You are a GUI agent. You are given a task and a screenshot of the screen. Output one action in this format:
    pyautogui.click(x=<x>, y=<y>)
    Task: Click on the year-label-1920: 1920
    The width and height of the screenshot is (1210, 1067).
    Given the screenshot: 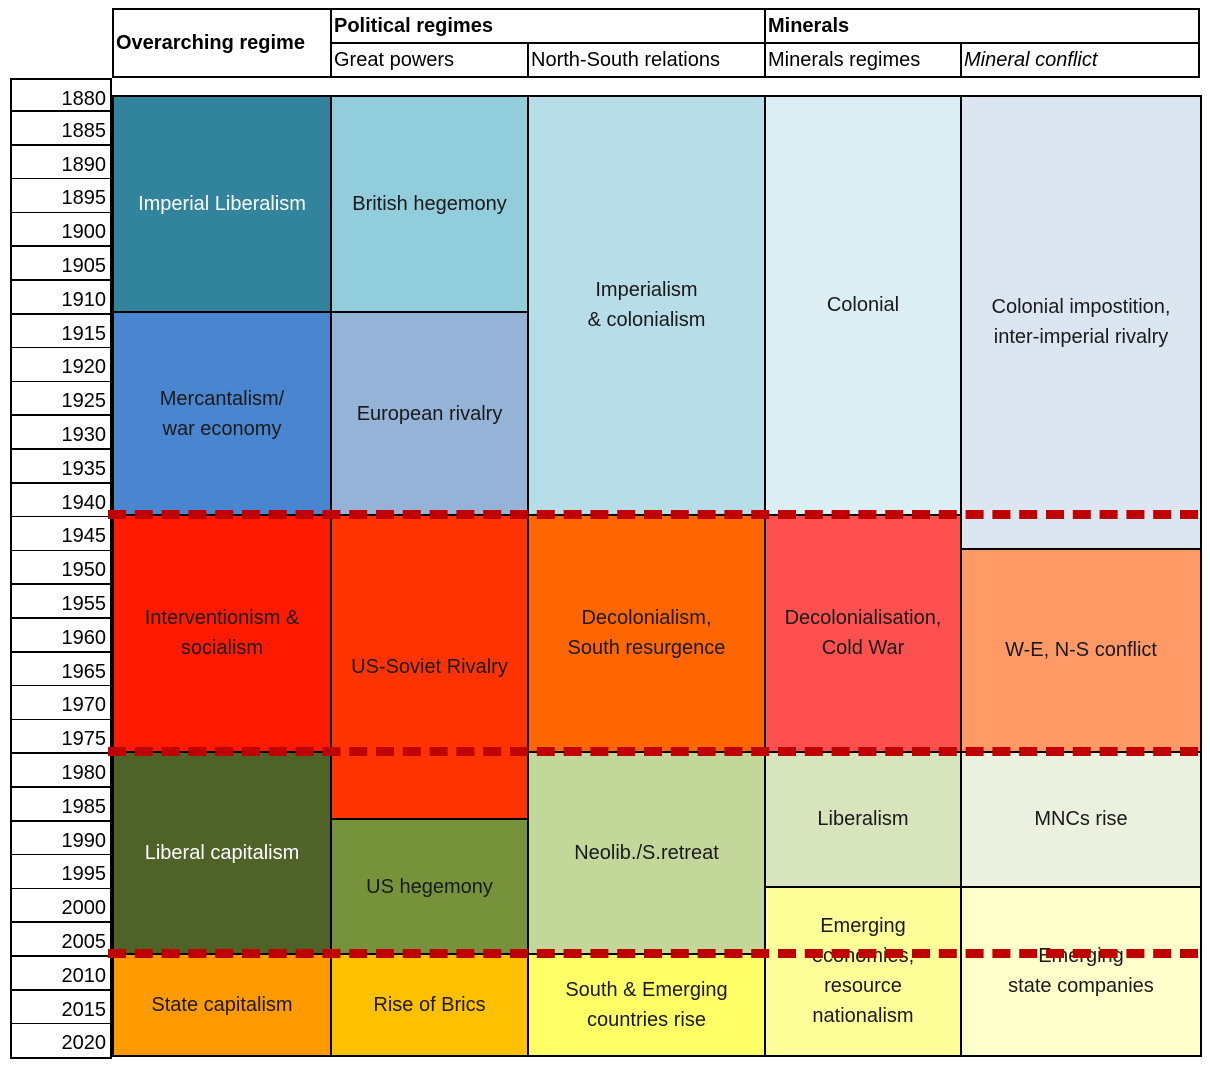 What is the action you would take?
    pyautogui.click(x=61, y=365)
    